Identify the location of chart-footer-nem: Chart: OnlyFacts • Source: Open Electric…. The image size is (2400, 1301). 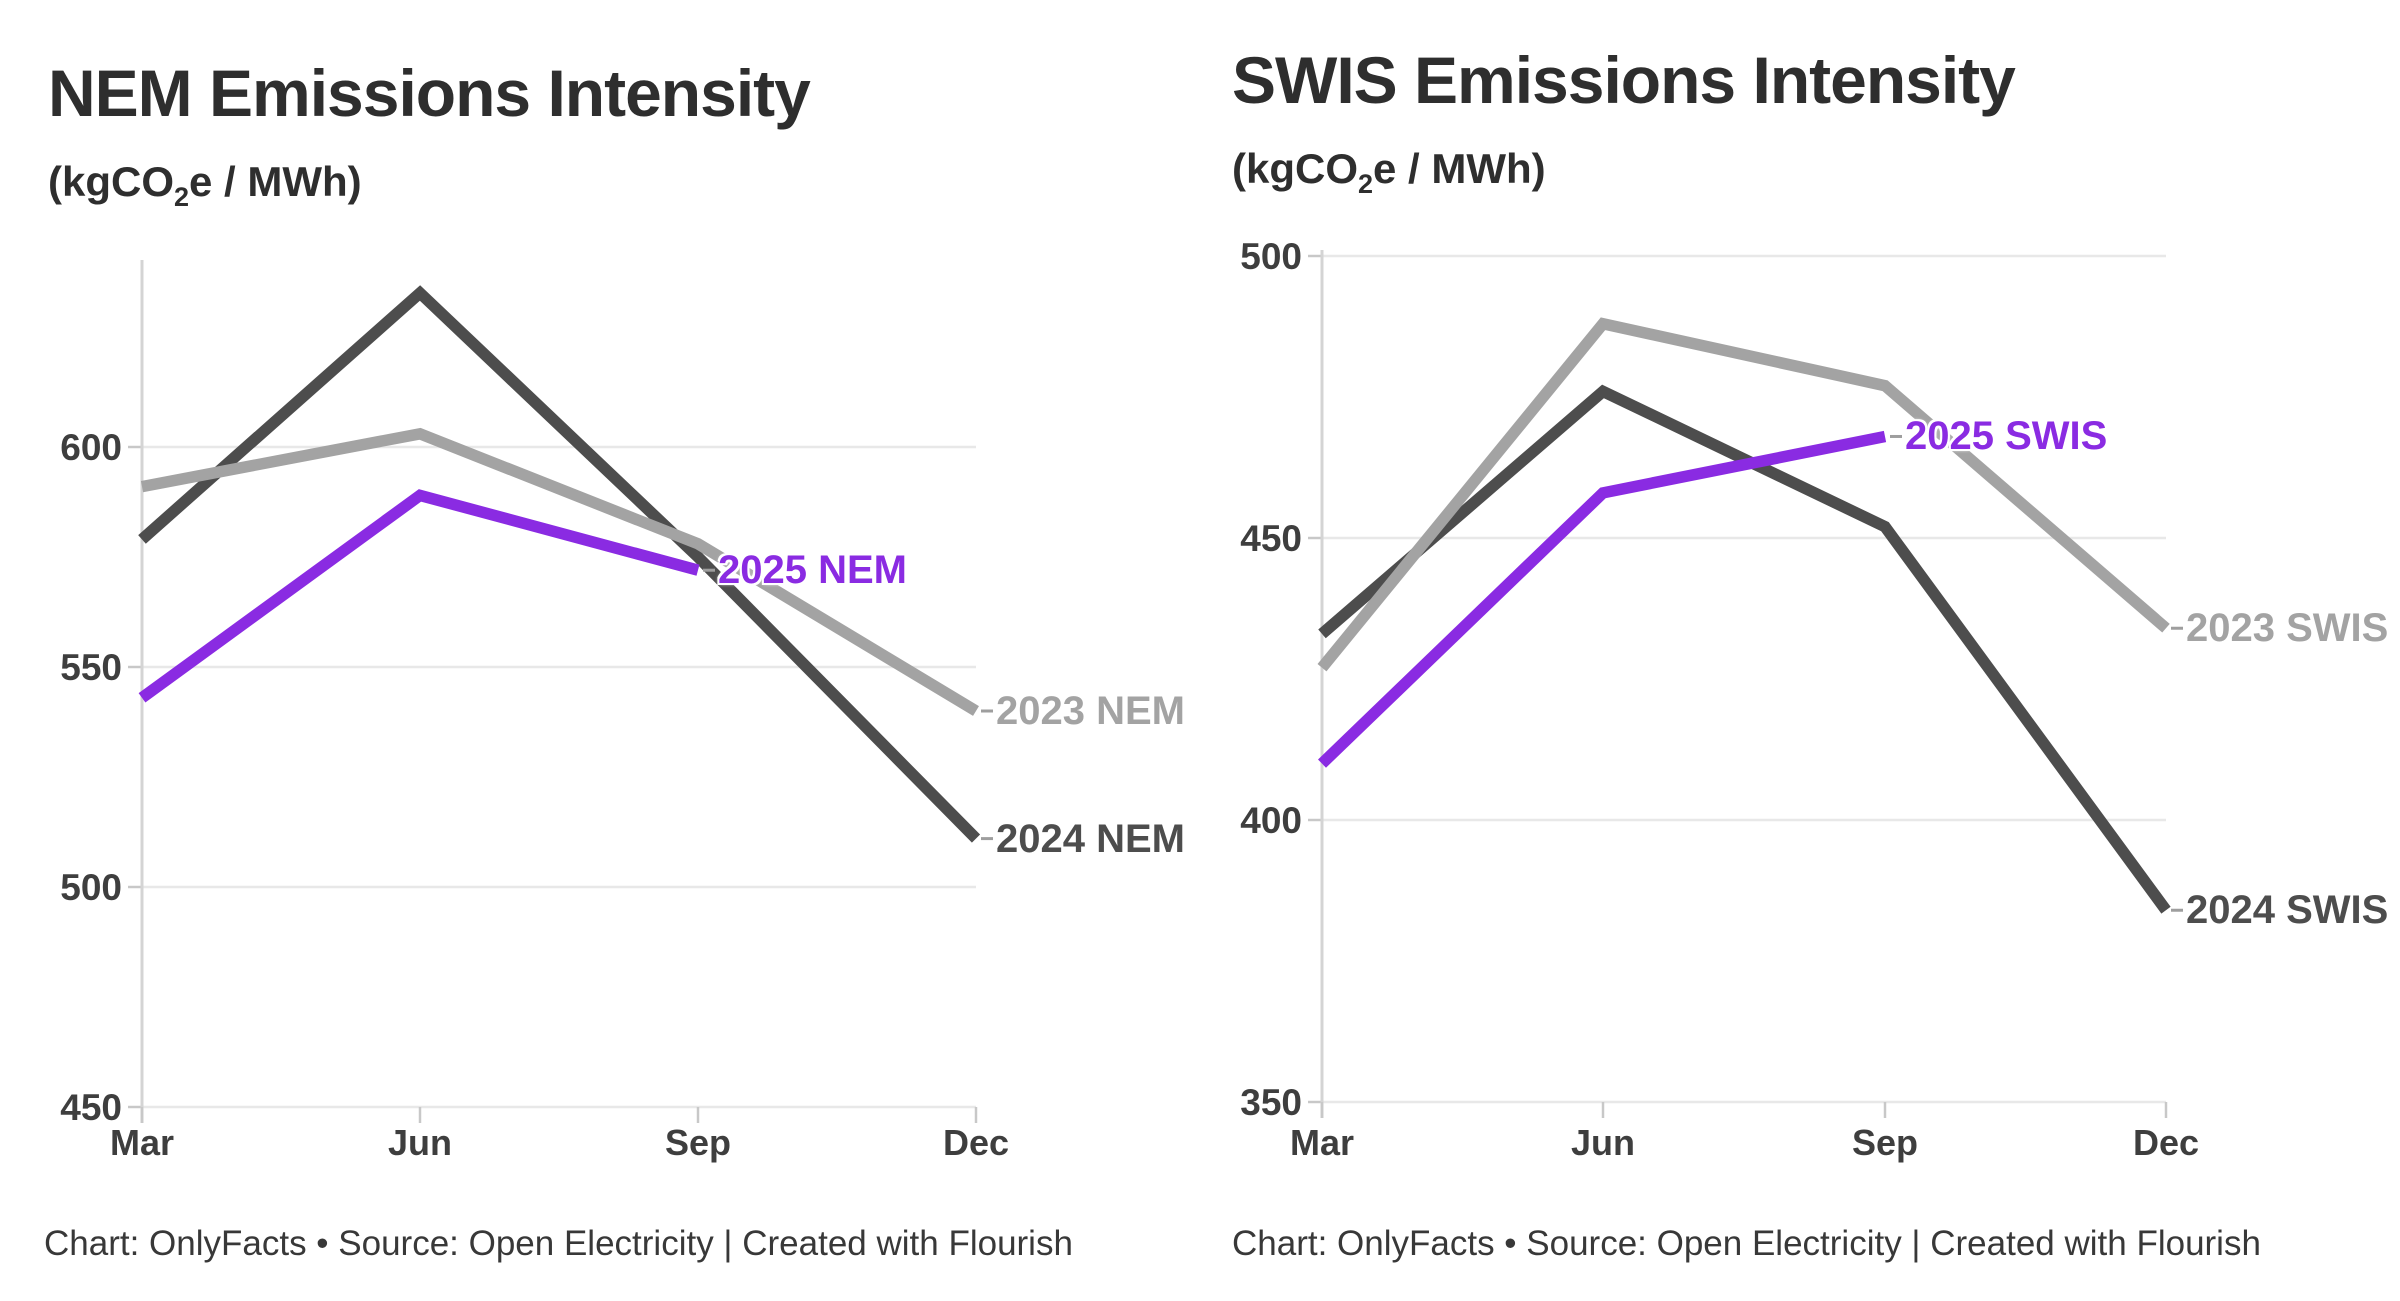
(558, 1243).